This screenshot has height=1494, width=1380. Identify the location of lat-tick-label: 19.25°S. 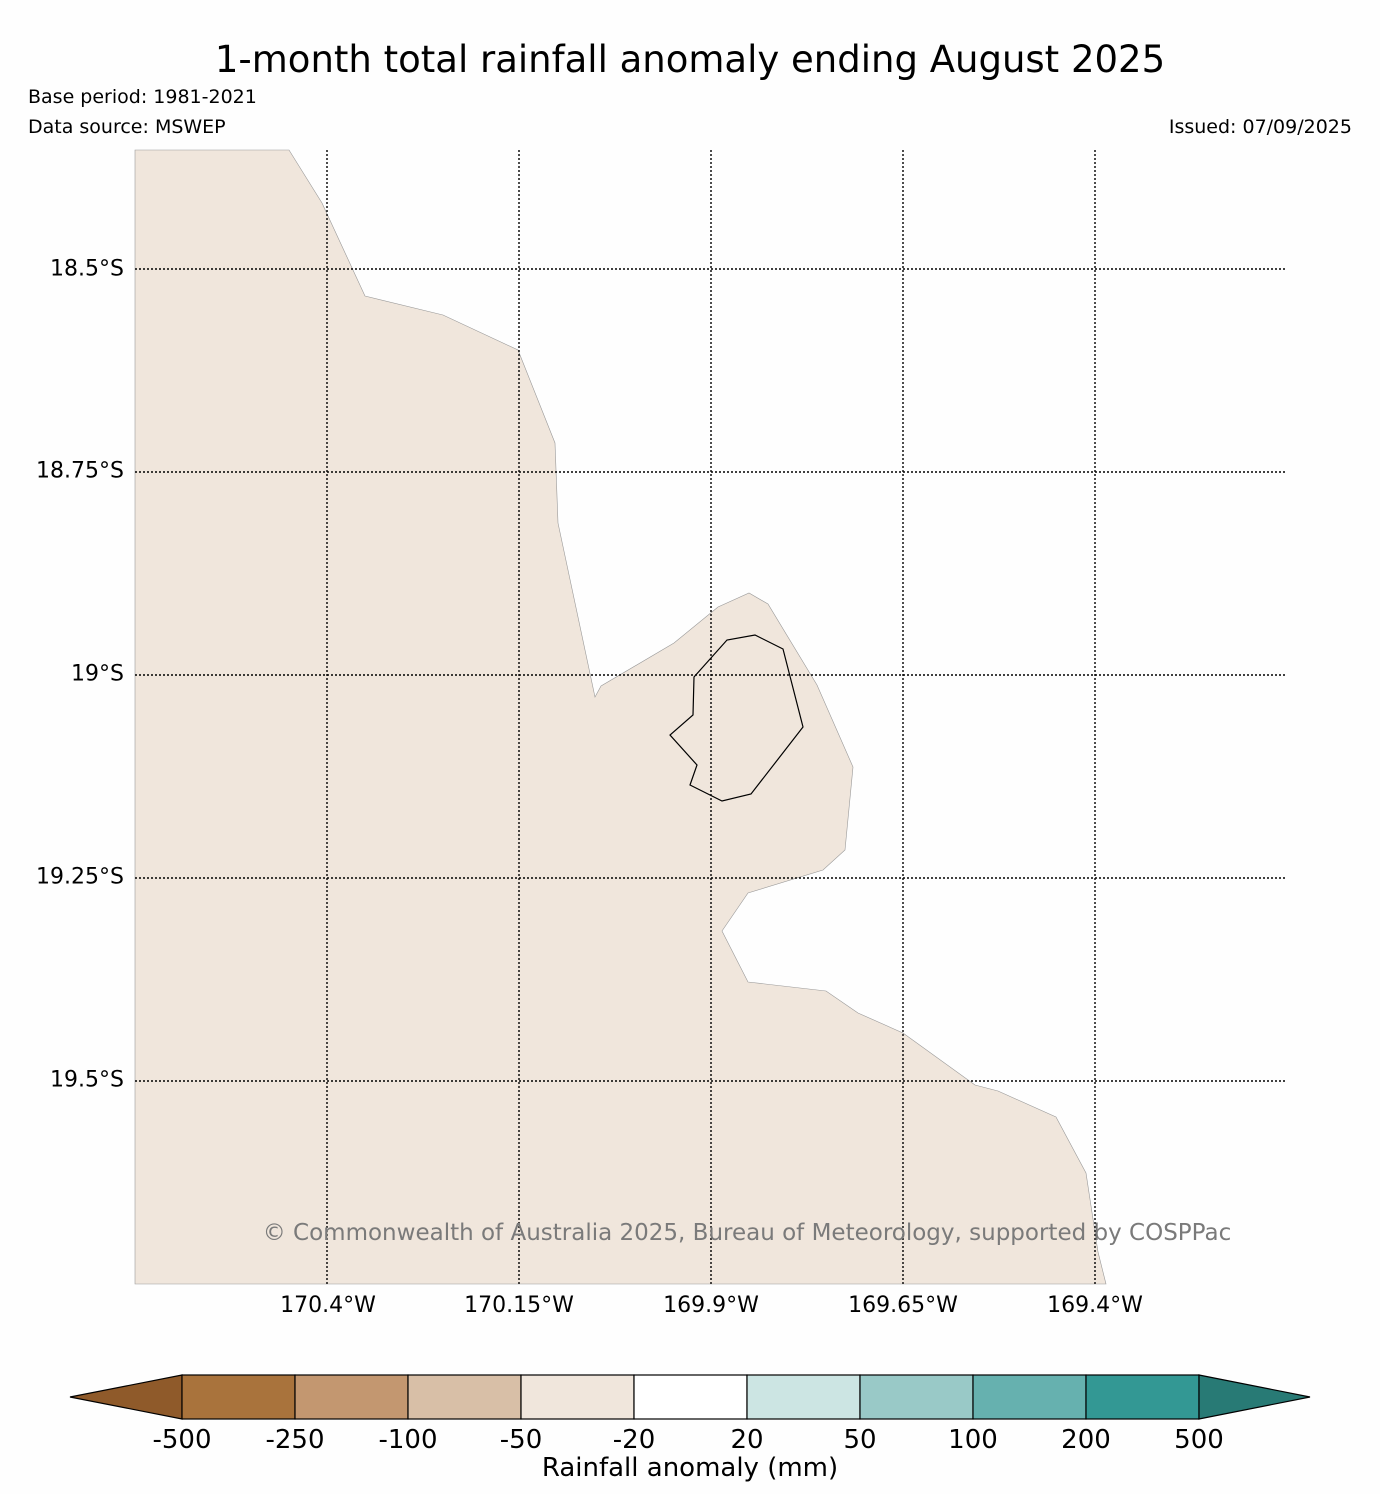
(80, 877).